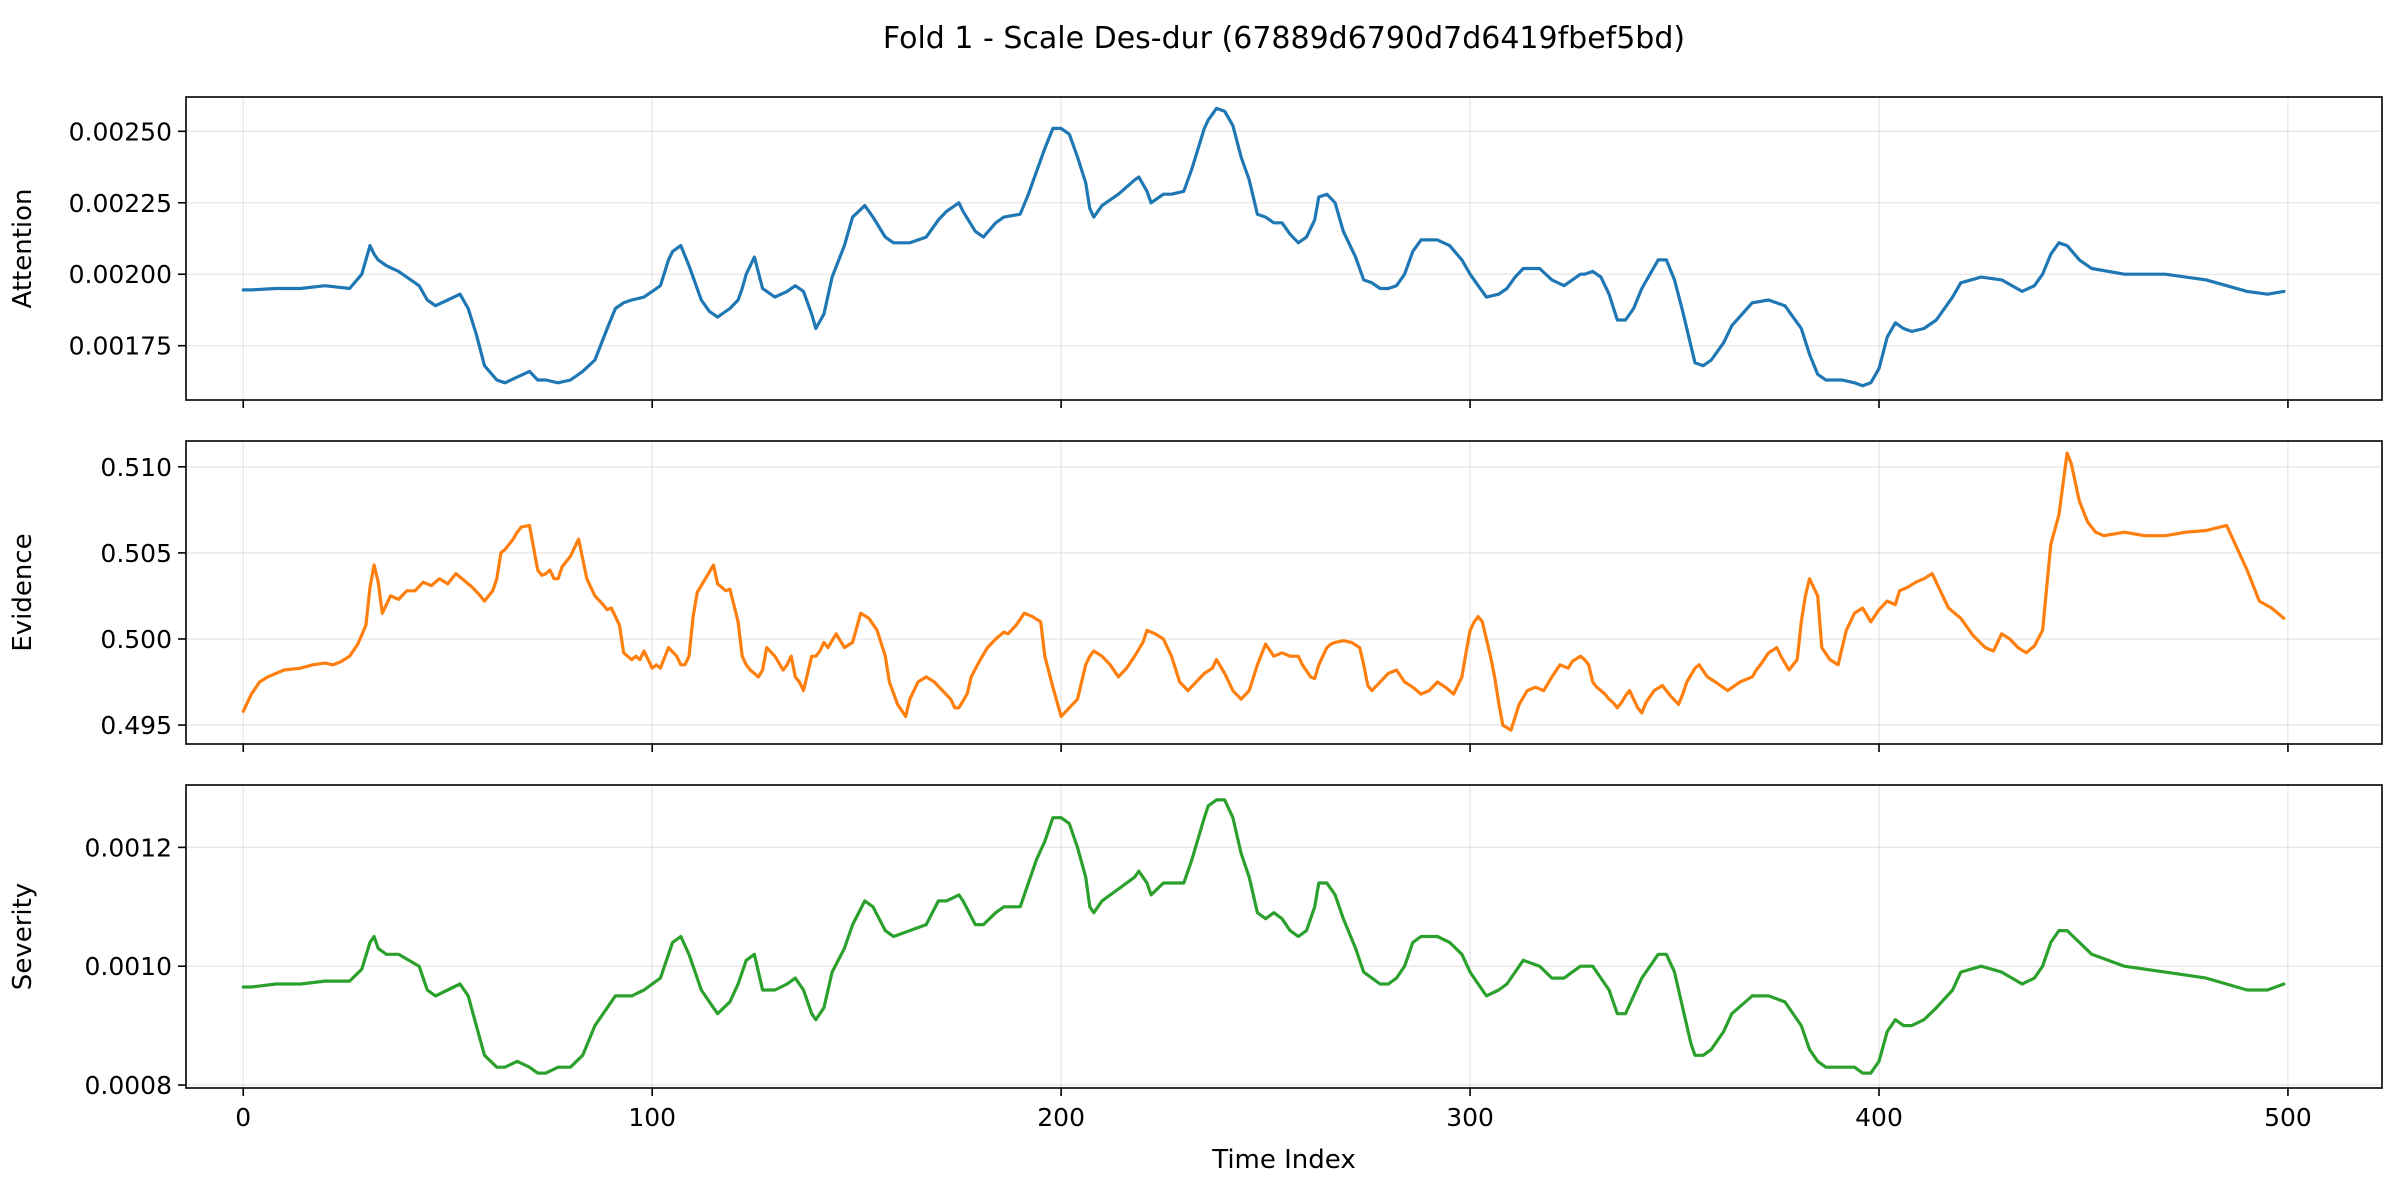 This screenshot has height=1200, width=2400. I want to click on x-tick-label: 100, so click(652, 1117).